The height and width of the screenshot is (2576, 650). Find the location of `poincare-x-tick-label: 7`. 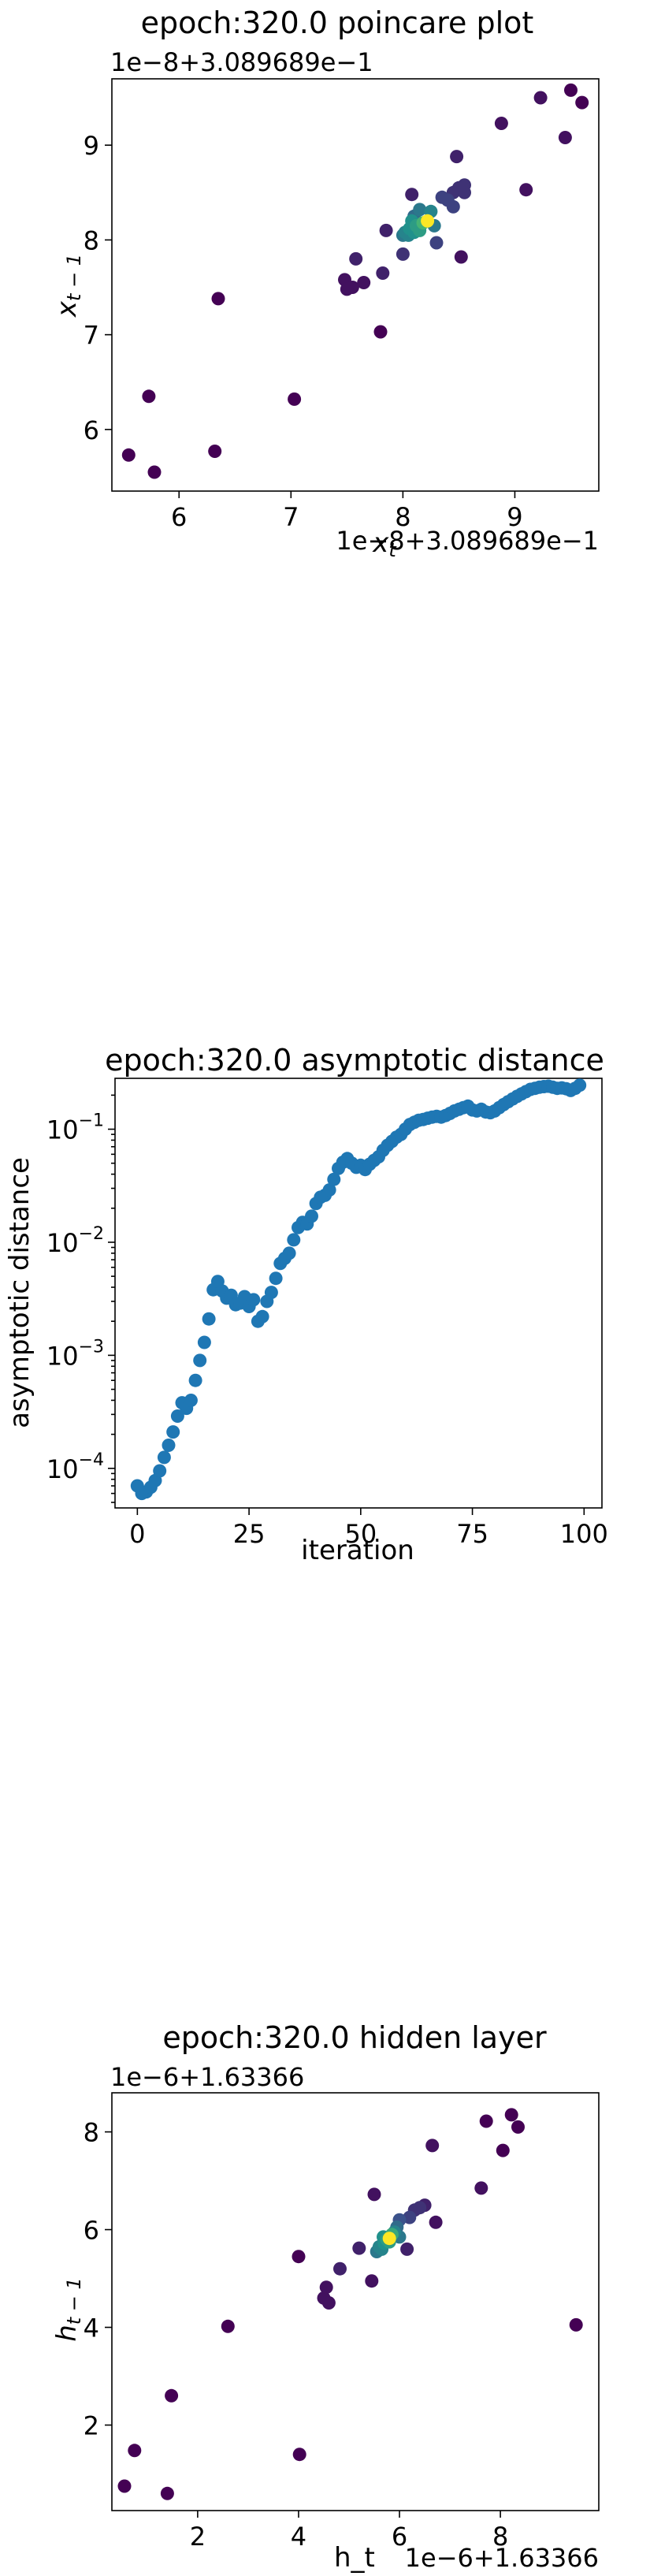

poincare-x-tick-label: 7 is located at coordinates (291, 517).